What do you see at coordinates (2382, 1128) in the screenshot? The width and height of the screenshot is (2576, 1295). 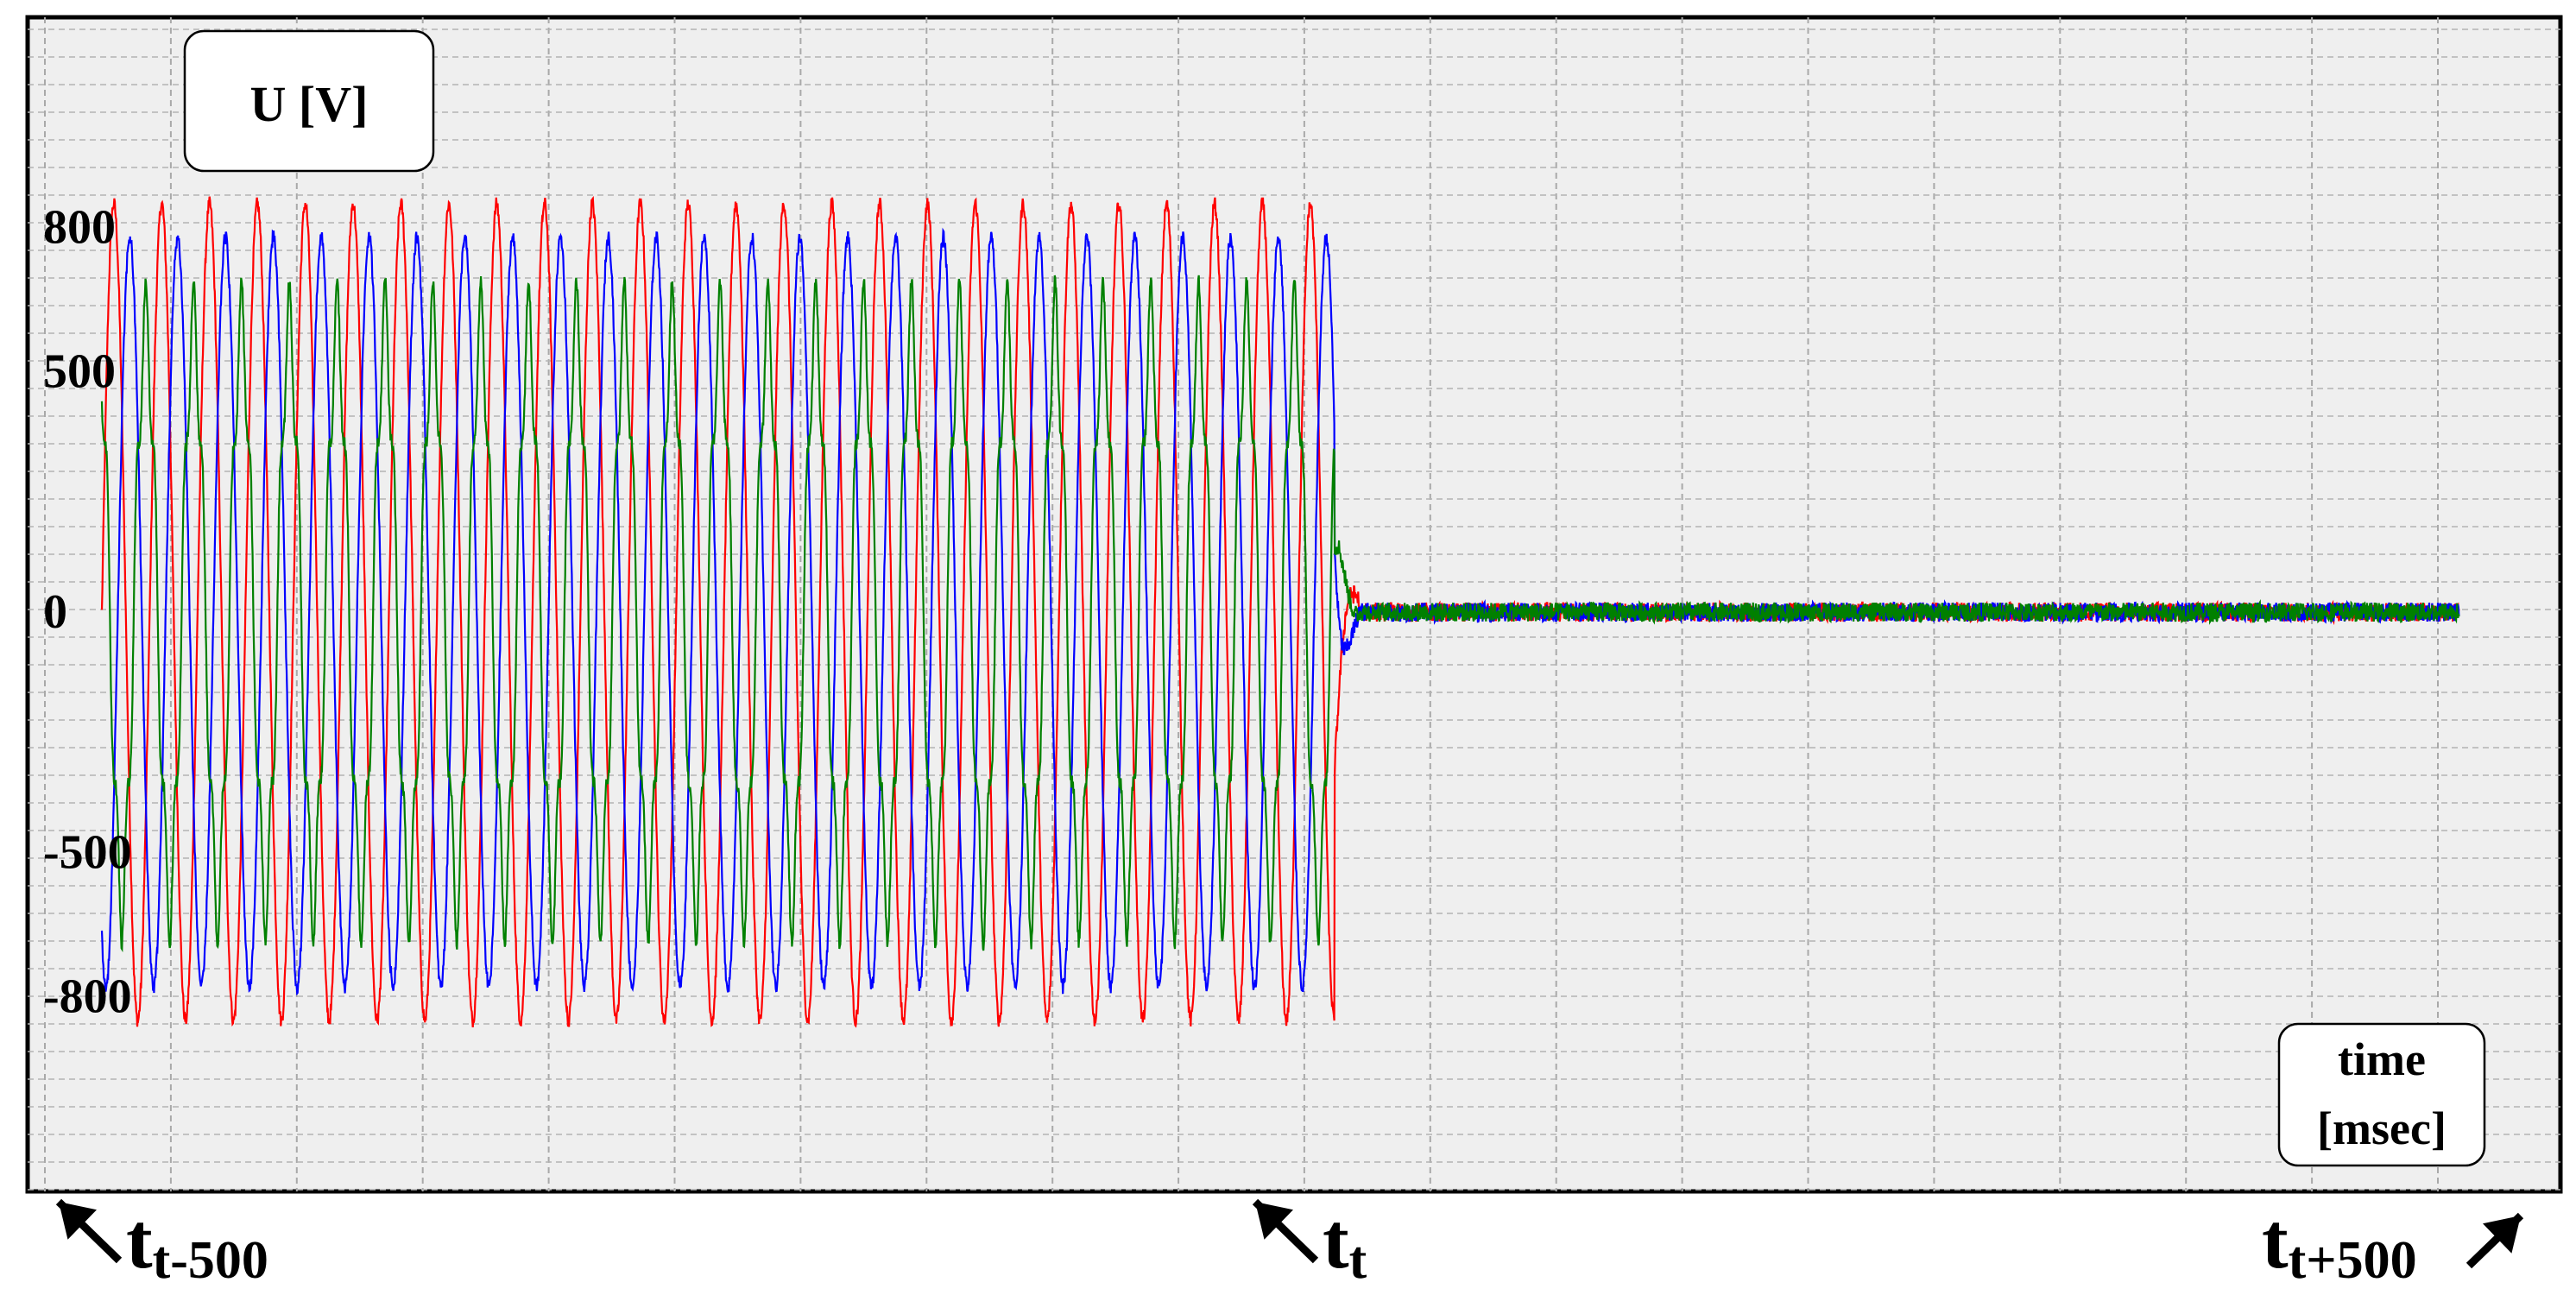 I see `x-axis-label-line2: [msec]` at bounding box center [2382, 1128].